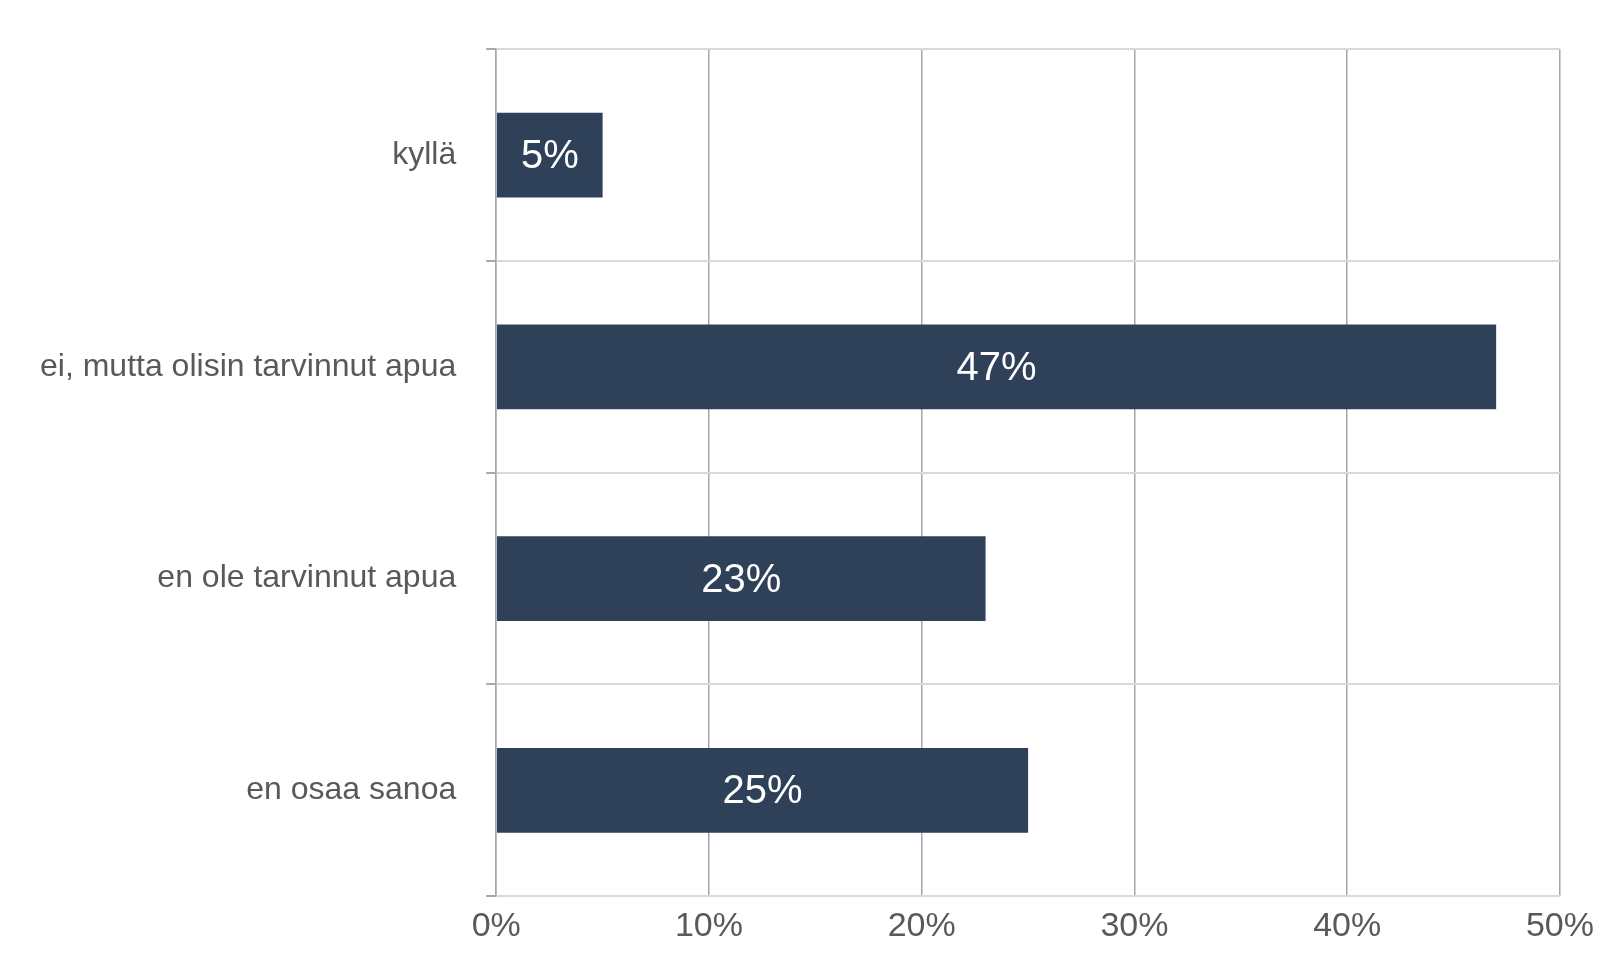 Image resolution: width=1604 pixels, height=965 pixels. I want to click on y-tick-label: kyllä, so click(424, 152).